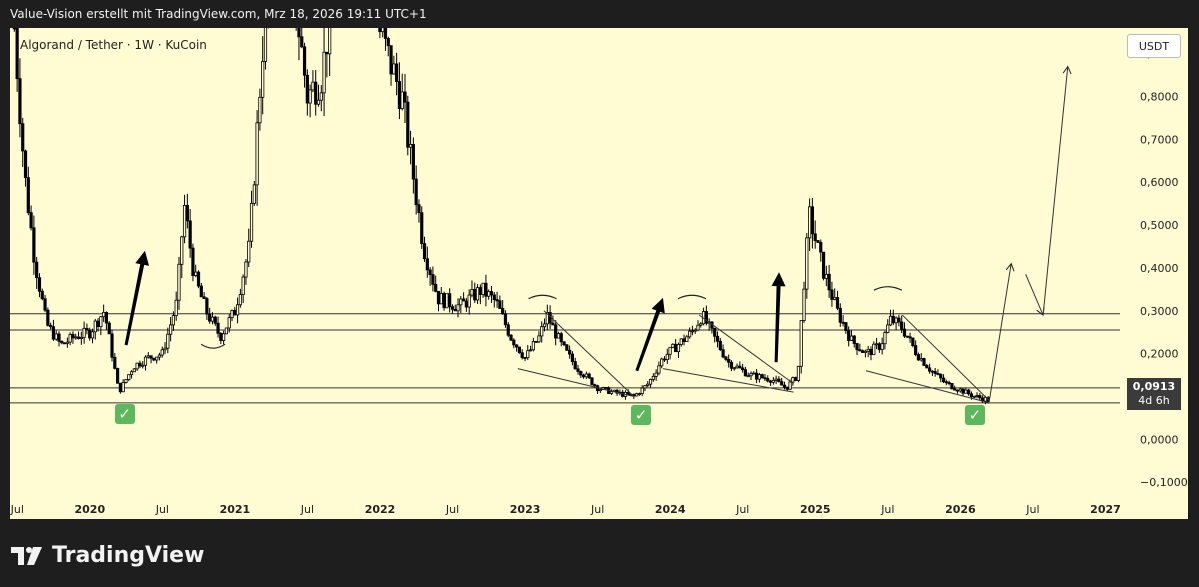 The height and width of the screenshot is (587, 1199). Describe the element at coordinates (525, 509) in the screenshot. I see `x-tick-label: 2023` at that location.